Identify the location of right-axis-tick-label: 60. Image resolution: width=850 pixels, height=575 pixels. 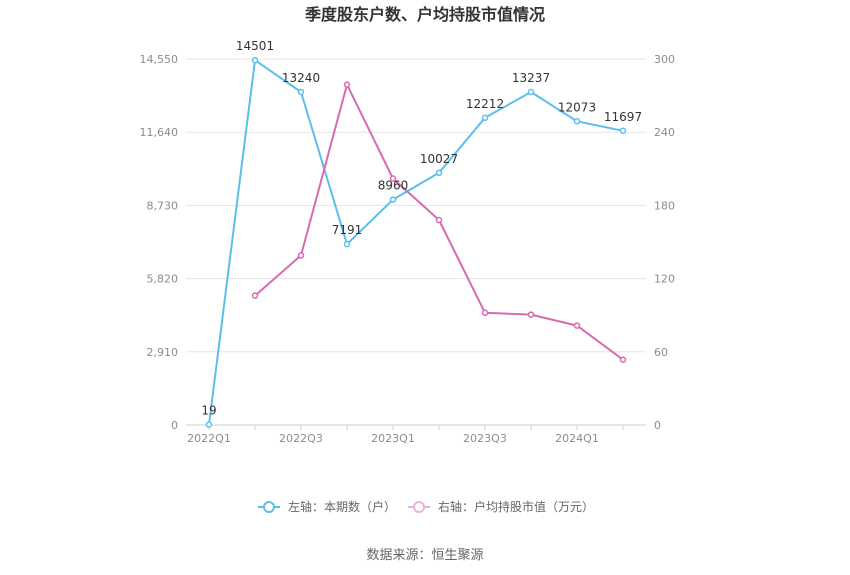
(661, 352).